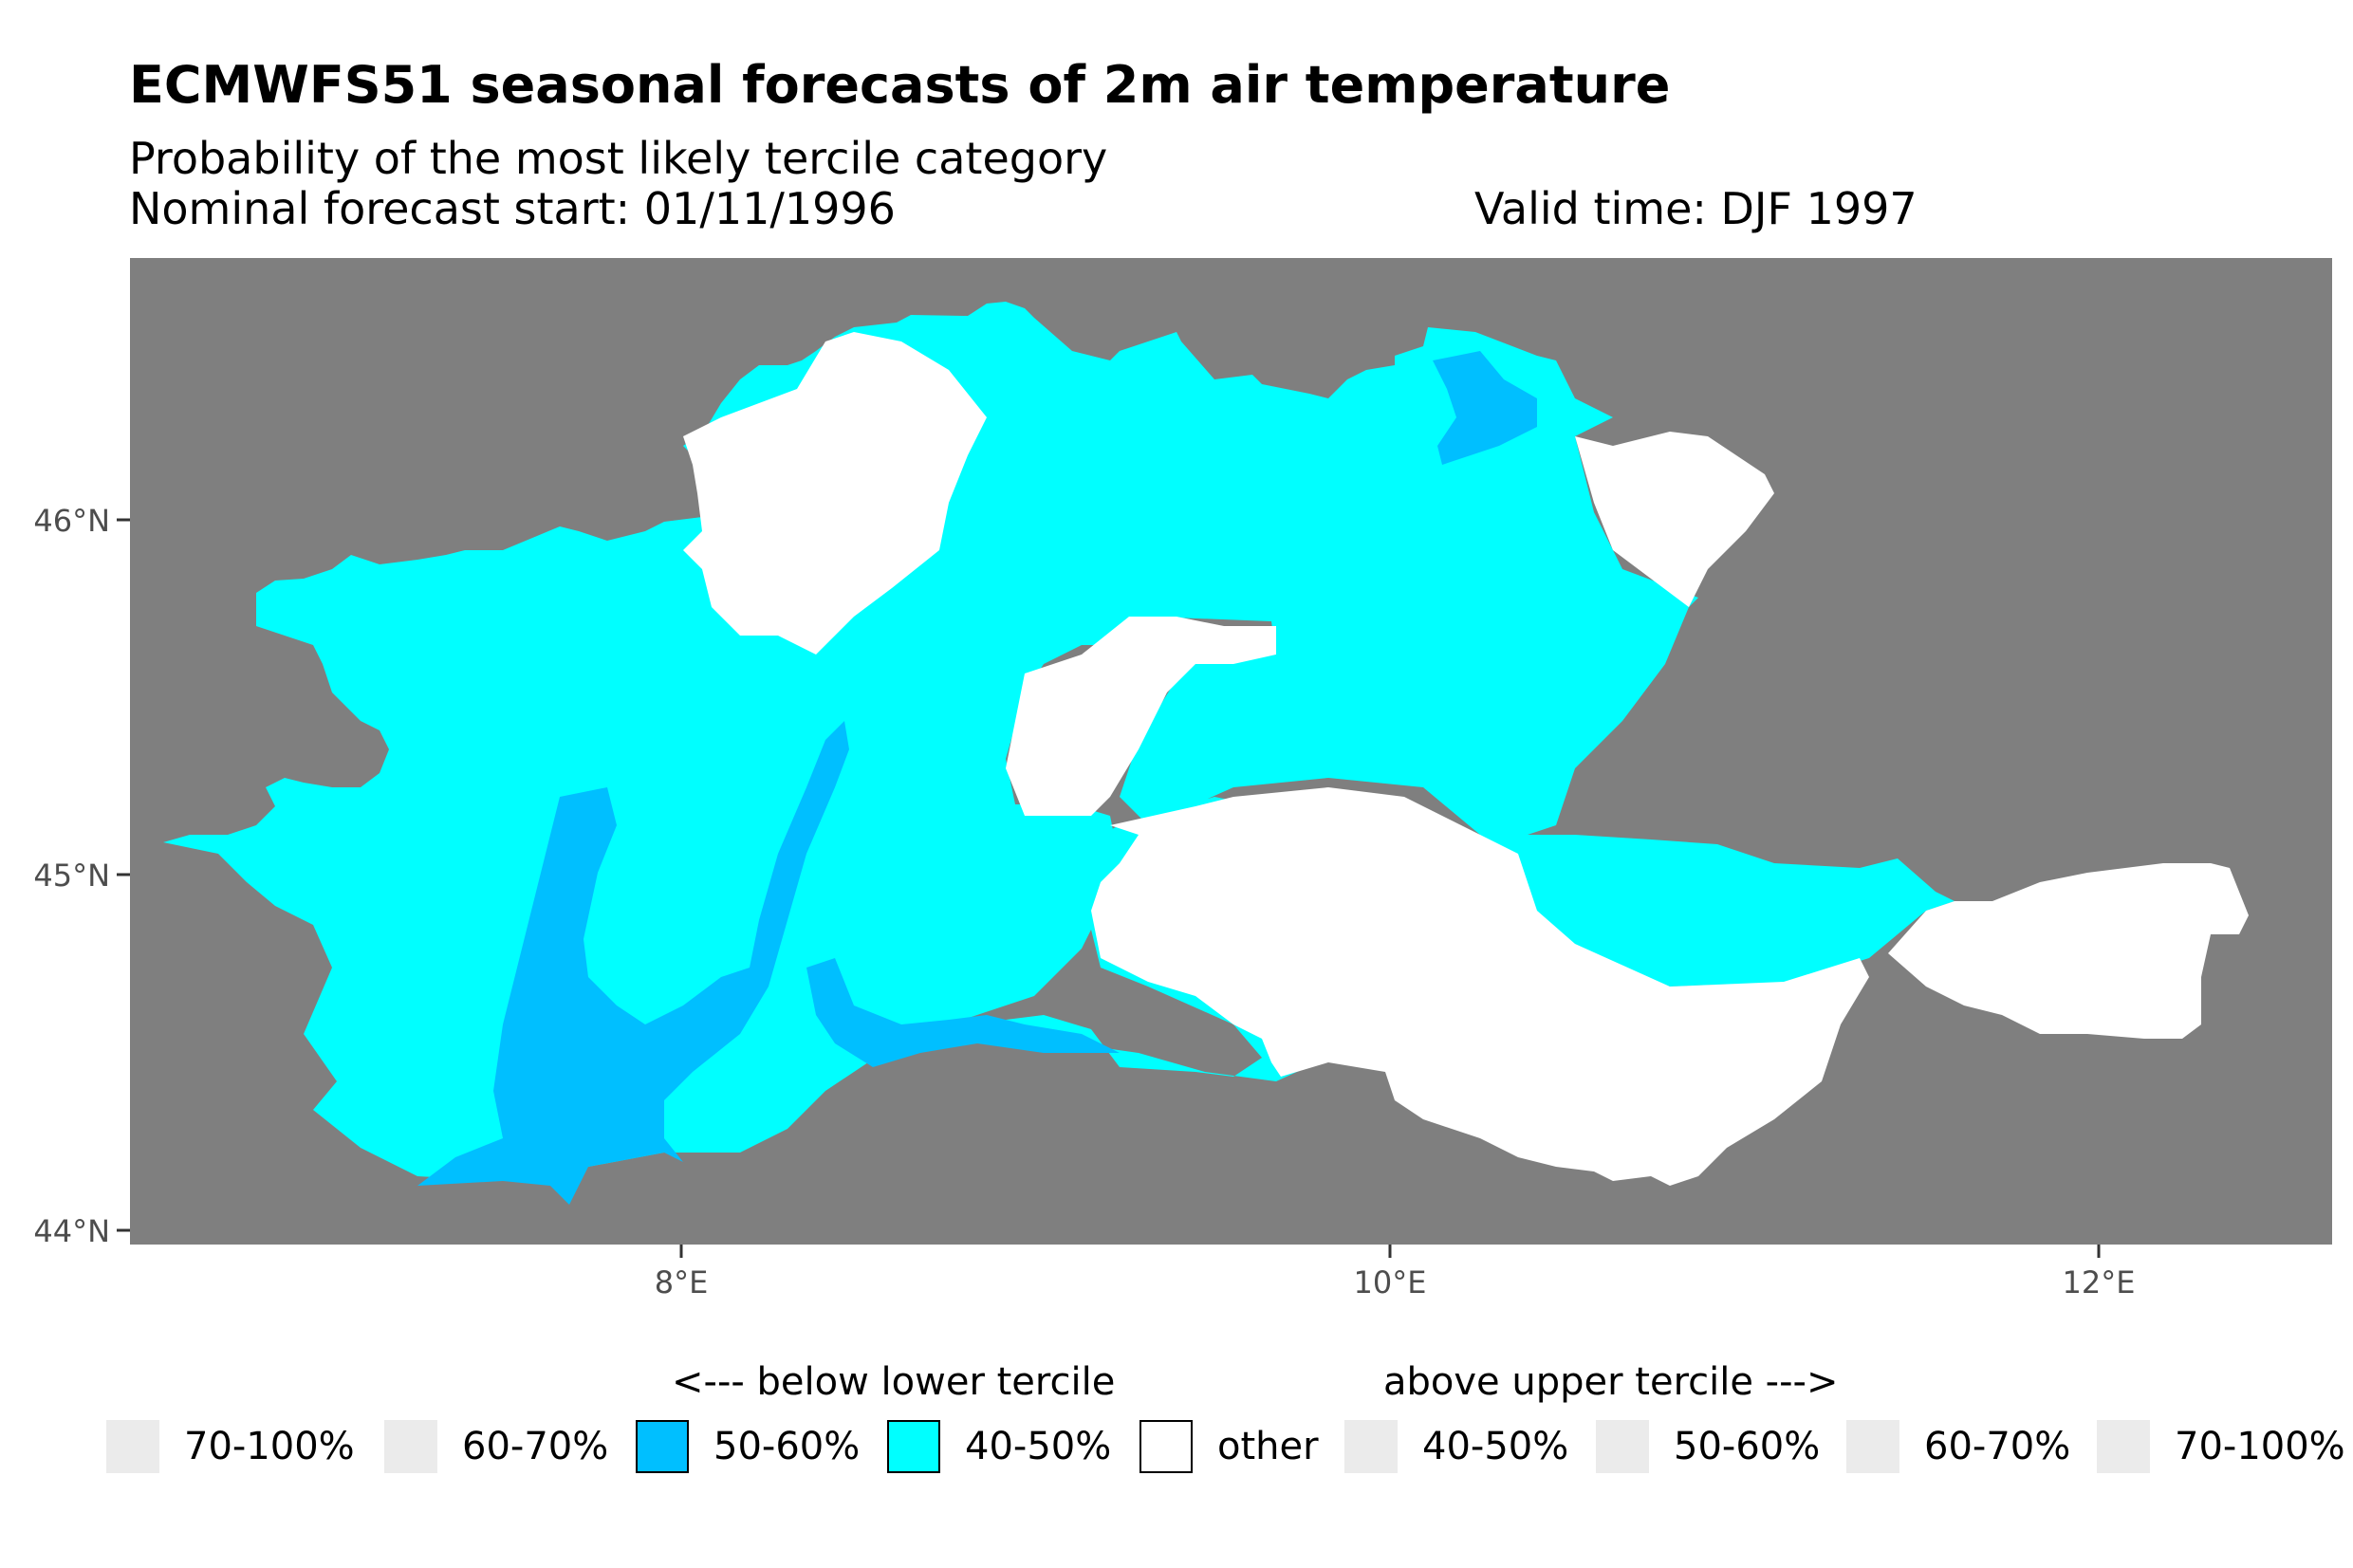  What do you see at coordinates (1611, 1382) in the screenshot?
I see `legend-above-header: above upper tercile --->` at bounding box center [1611, 1382].